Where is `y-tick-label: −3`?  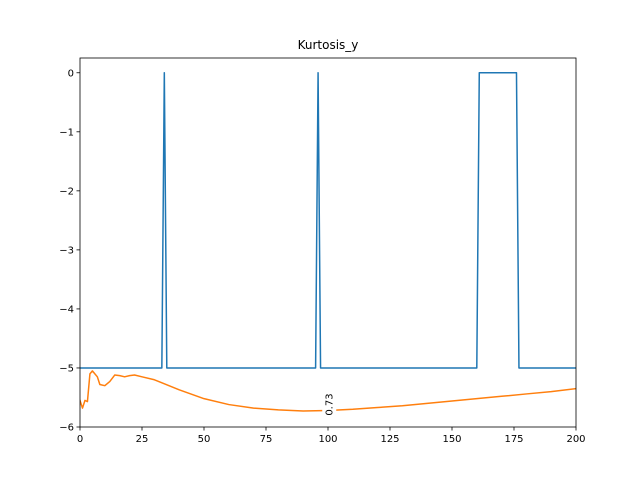 y-tick-label: −3 is located at coordinates (66, 250).